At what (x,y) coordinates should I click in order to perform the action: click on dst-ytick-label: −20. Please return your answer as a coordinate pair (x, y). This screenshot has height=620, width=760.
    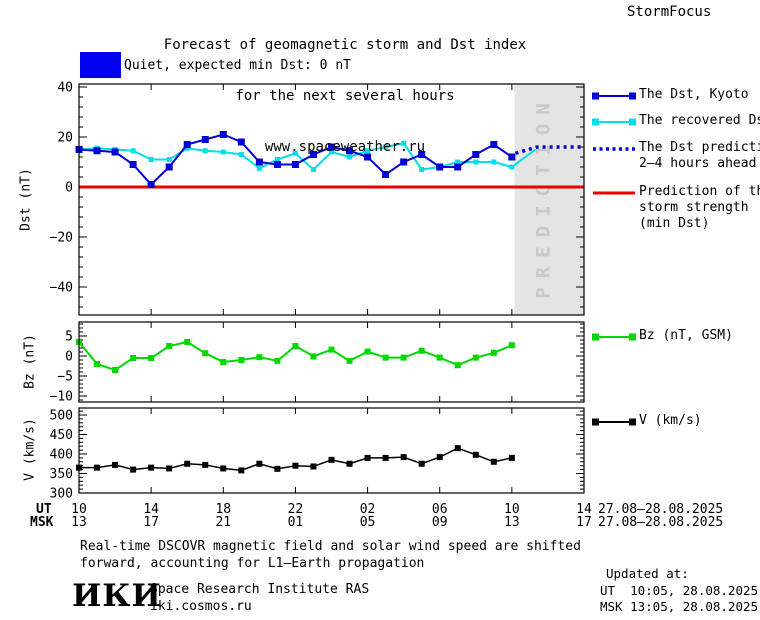
    Looking at the image, I should click on (61, 238).